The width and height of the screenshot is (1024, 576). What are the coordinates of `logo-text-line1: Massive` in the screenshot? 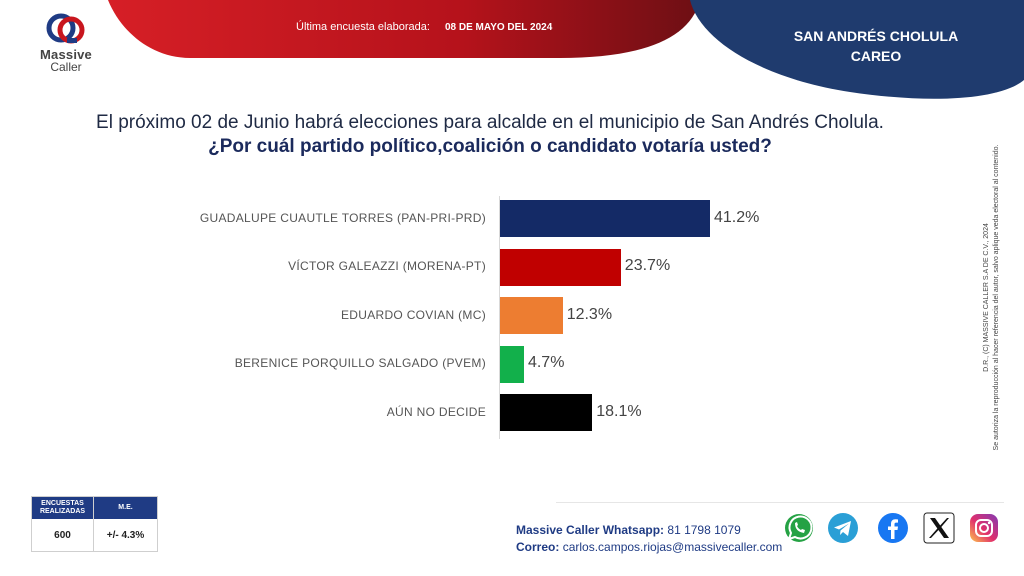 It's located at (66, 54).